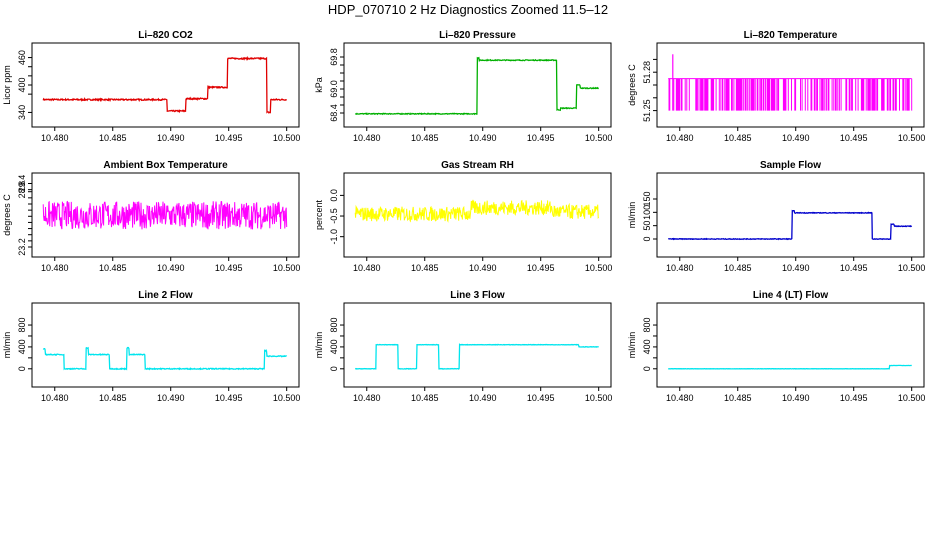 The image size is (936, 540). What do you see at coordinates (790, 165) in the screenshot?
I see `panel-title: Sample Flow` at bounding box center [790, 165].